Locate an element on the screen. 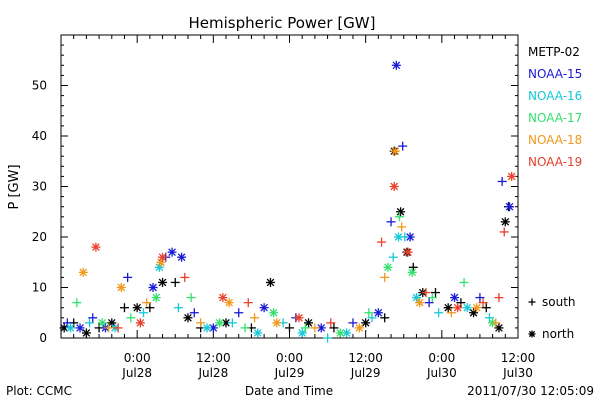 Image resolution: width=600 pixels, height=400 pixels. marker-legend: south north is located at coordinates (552, 318).